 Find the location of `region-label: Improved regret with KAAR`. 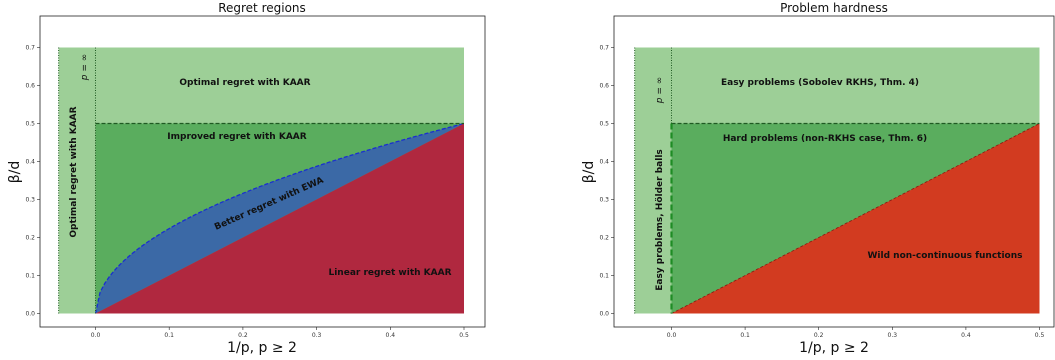

region-label: Improved regret with KAAR is located at coordinates (236, 137).